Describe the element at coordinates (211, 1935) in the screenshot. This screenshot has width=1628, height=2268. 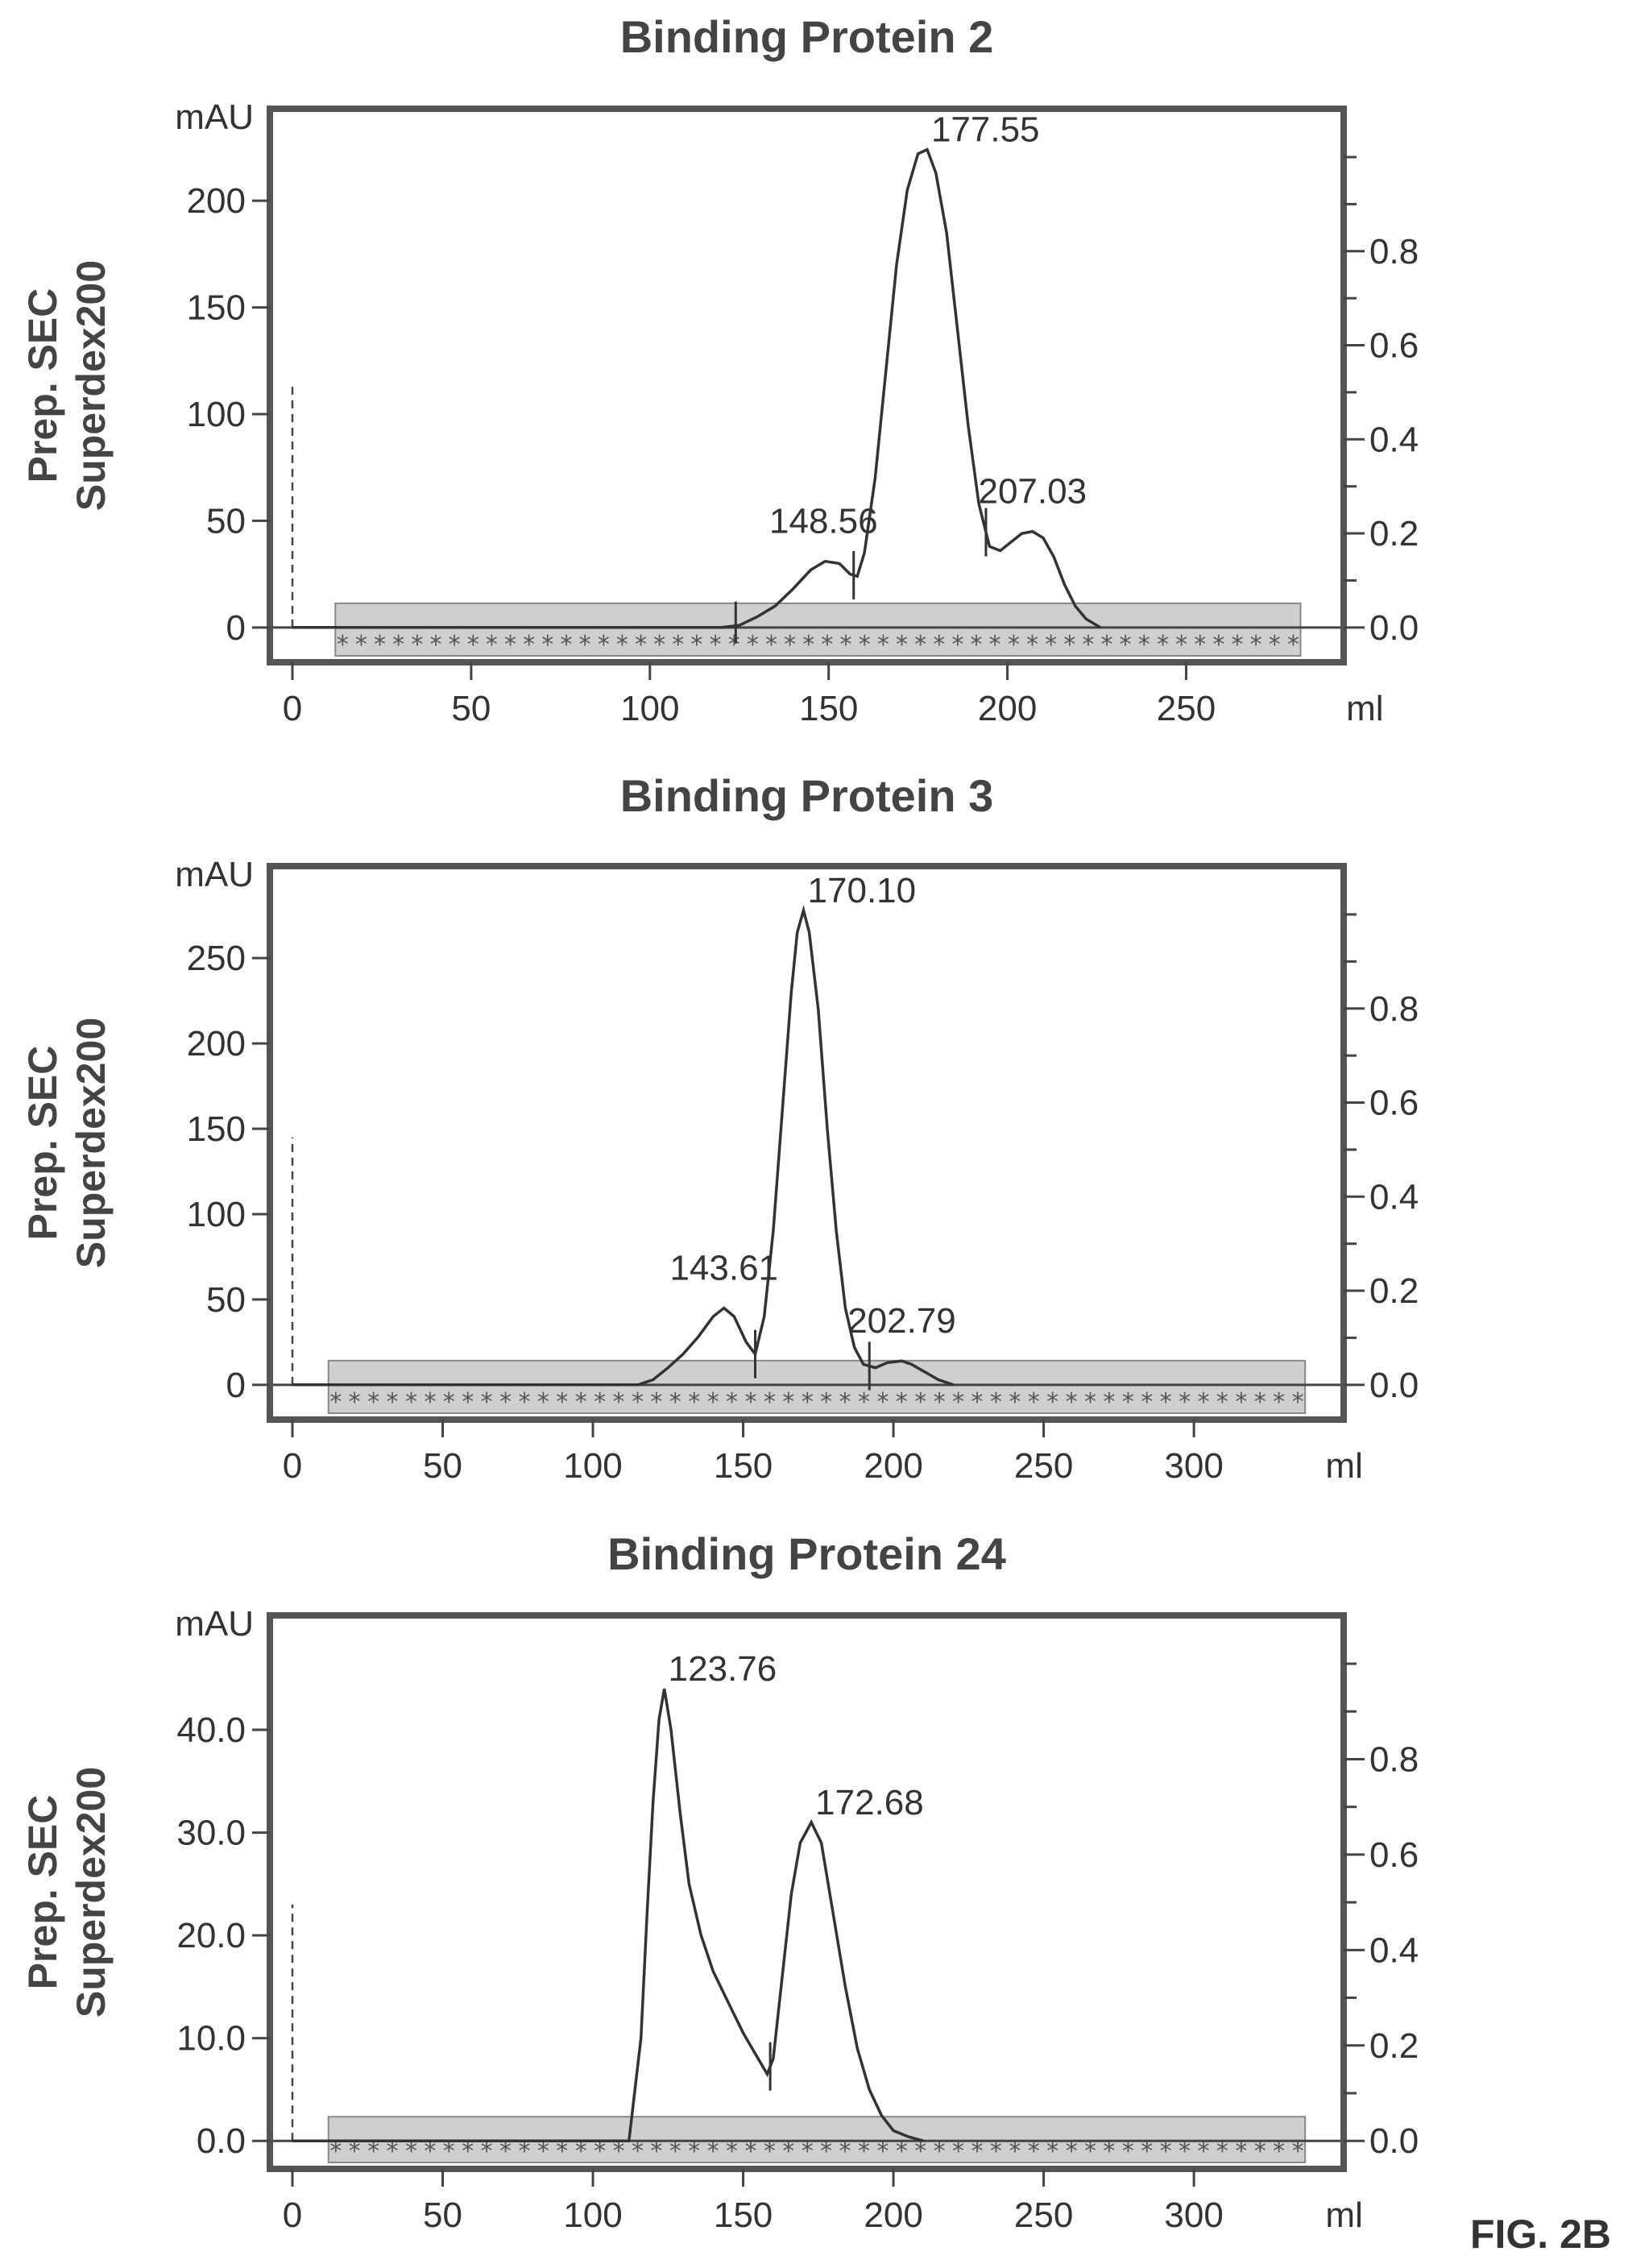
I see `y-tick-label: 20.0` at that location.